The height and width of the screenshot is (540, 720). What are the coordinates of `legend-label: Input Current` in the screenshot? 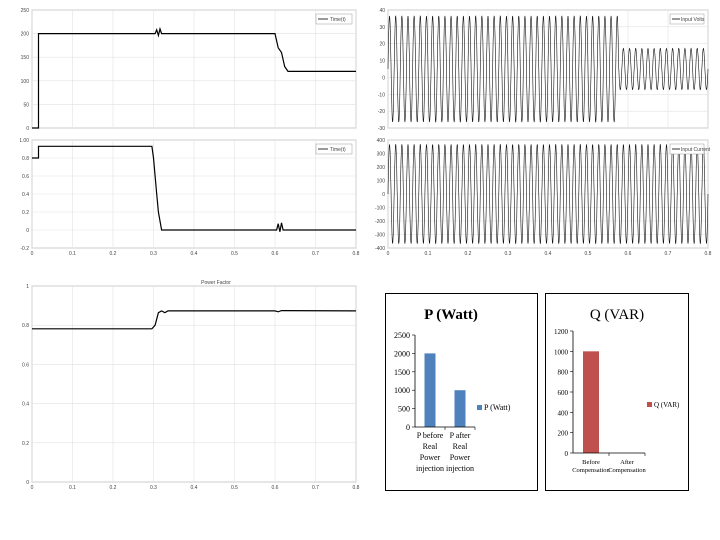 It's located at (696, 150).